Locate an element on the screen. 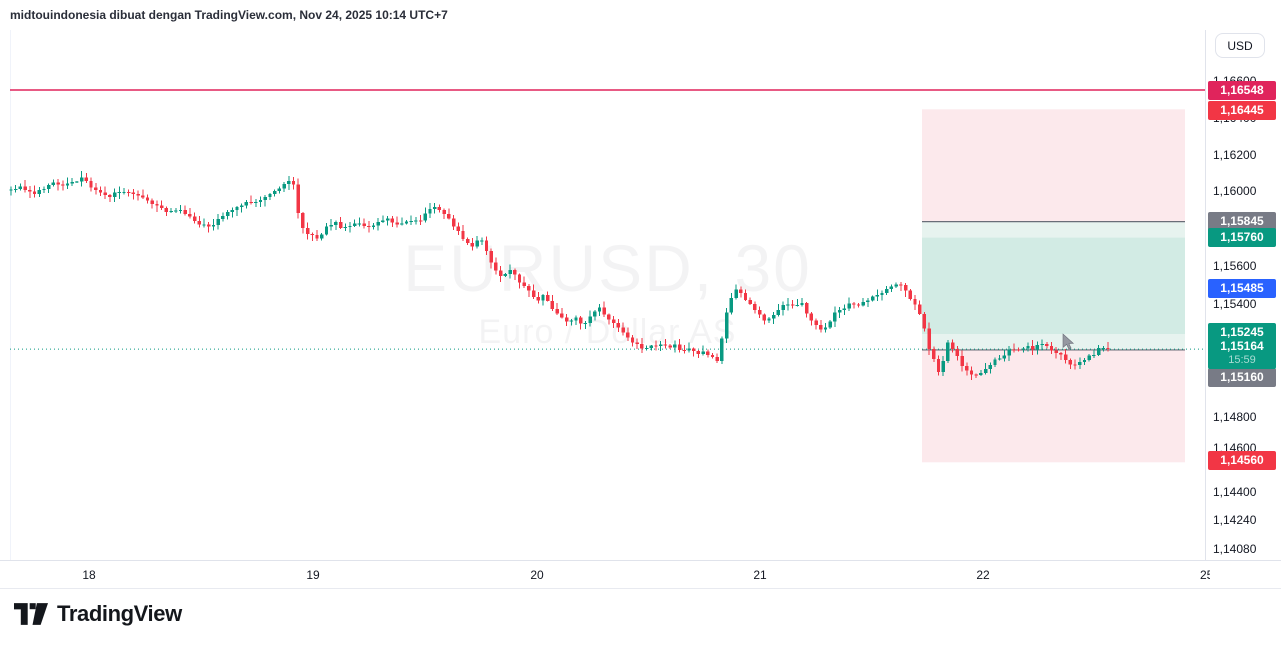 The width and height of the screenshot is (1281, 646). price-tick-label: 1,16000 is located at coordinates (1235, 191).